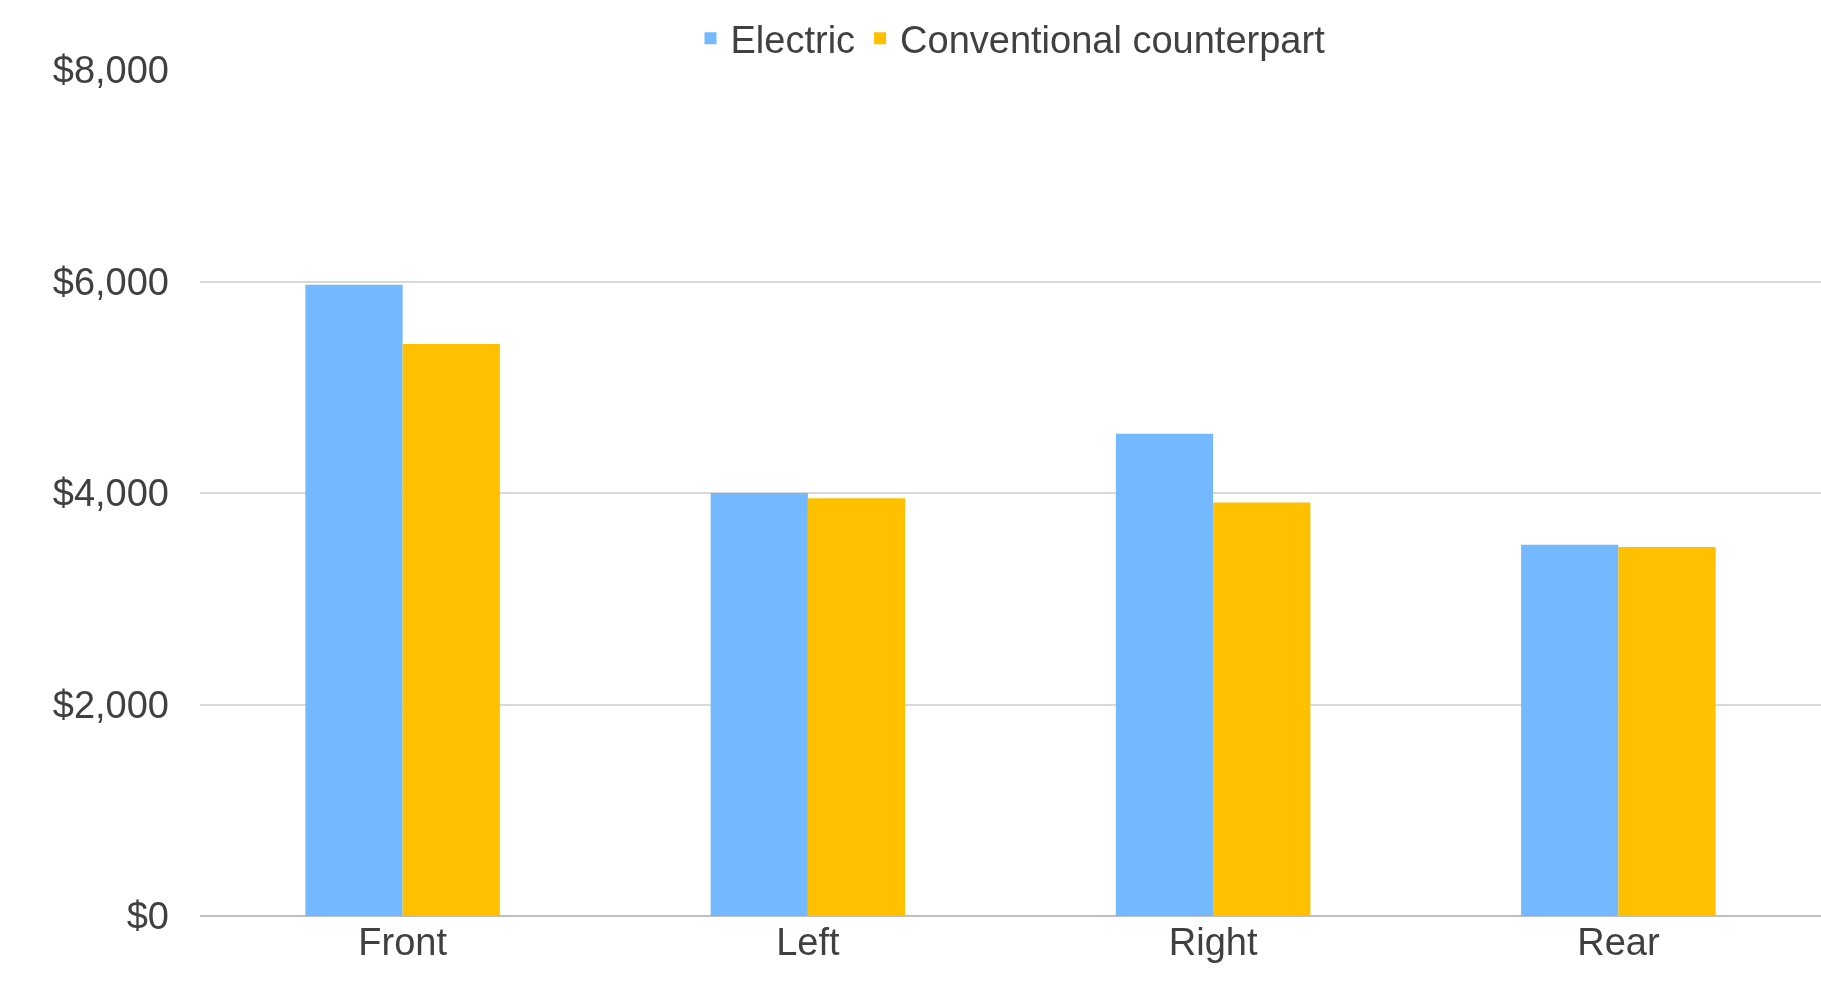 The image size is (1821, 996). What do you see at coordinates (110, 281) in the screenshot?
I see `y-tick-label: $6,000` at bounding box center [110, 281].